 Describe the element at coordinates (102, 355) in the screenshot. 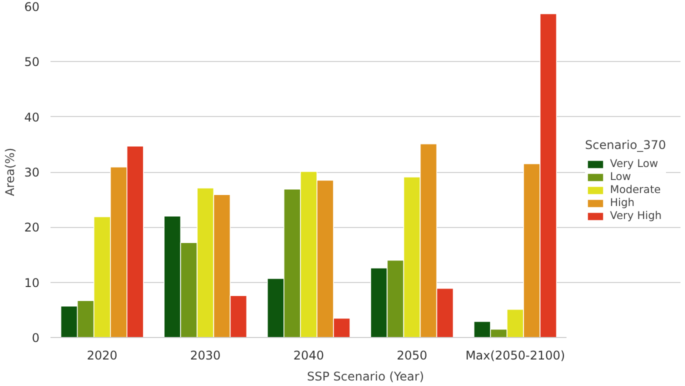

I see `x-tick-label: 2020` at that location.